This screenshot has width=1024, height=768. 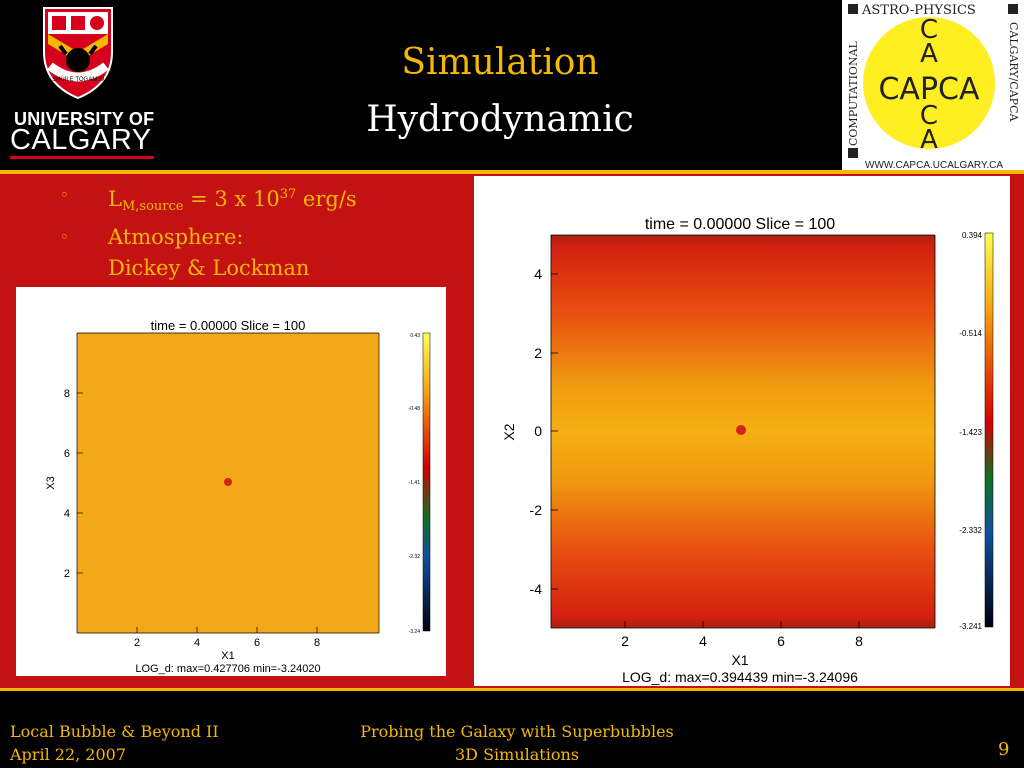 I want to click on atmosphere-label: Atmosphere:, so click(x=176, y=237).